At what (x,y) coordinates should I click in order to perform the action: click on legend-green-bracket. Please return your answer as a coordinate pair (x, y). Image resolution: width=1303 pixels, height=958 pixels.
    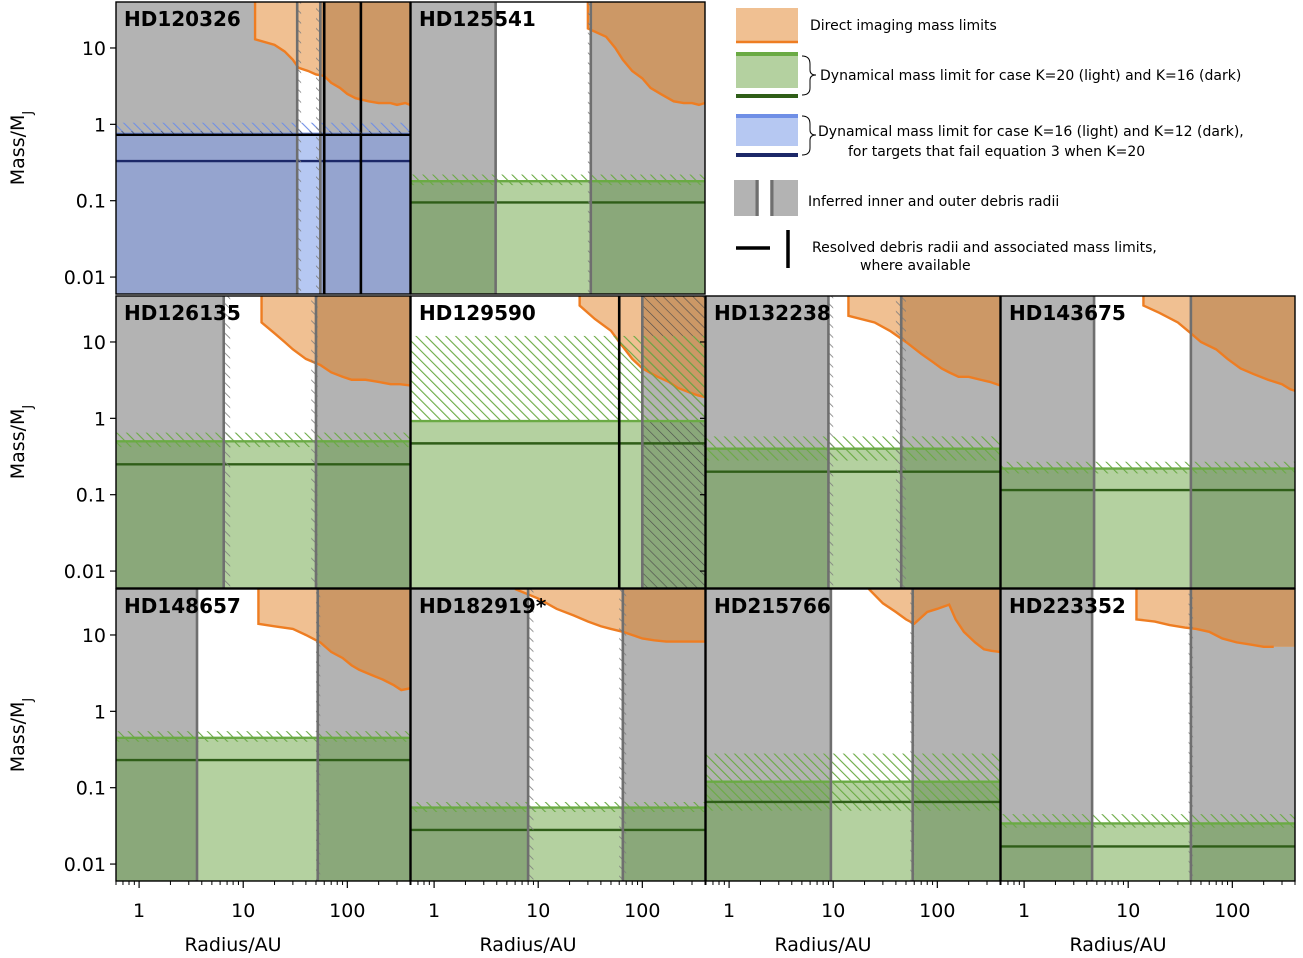
    Looking at the image, I should click on (809, 75).